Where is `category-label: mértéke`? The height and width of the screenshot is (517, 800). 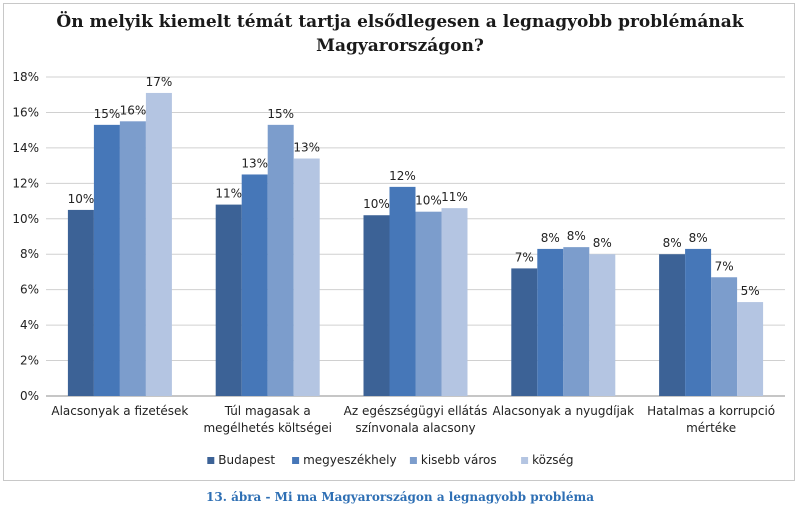 category-label: mértéke is located at coordinates (711, 428).